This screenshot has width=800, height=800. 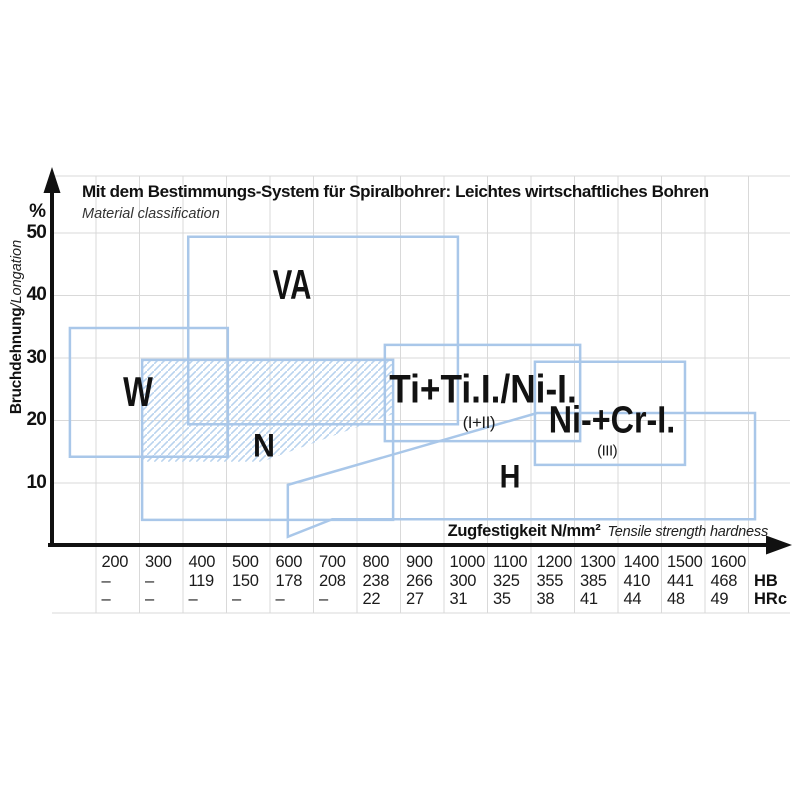 I want to click on table-row-label-hb: HB, so click(x=766, y=580).